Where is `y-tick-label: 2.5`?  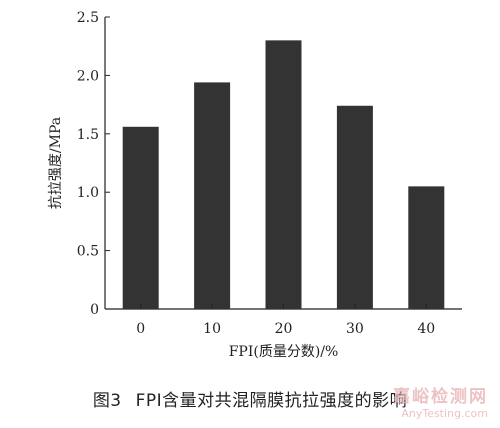
y-tick-label: 2.5 is located at coordinates (88, 18).